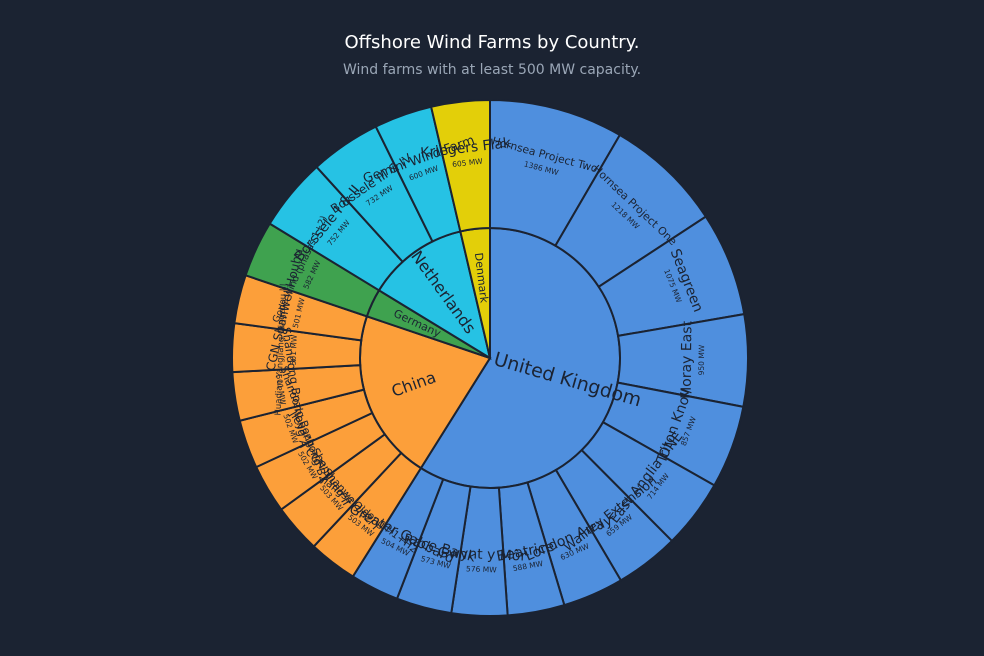 The height and width of the screenshot is (656, 984). Describe the element at coordinates (482, 569) in the screenshot. I see `farm-value-text: 576 MW` at that location.